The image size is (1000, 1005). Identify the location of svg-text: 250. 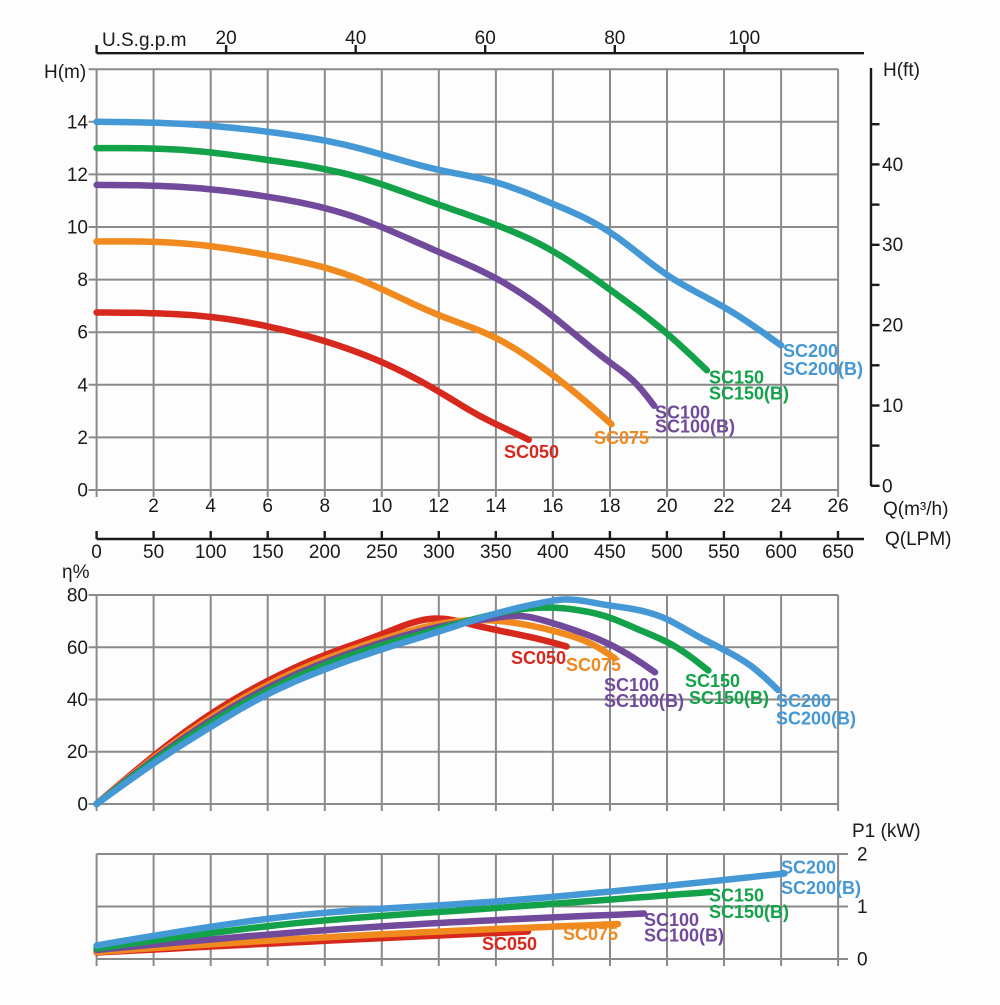
(382, 552).